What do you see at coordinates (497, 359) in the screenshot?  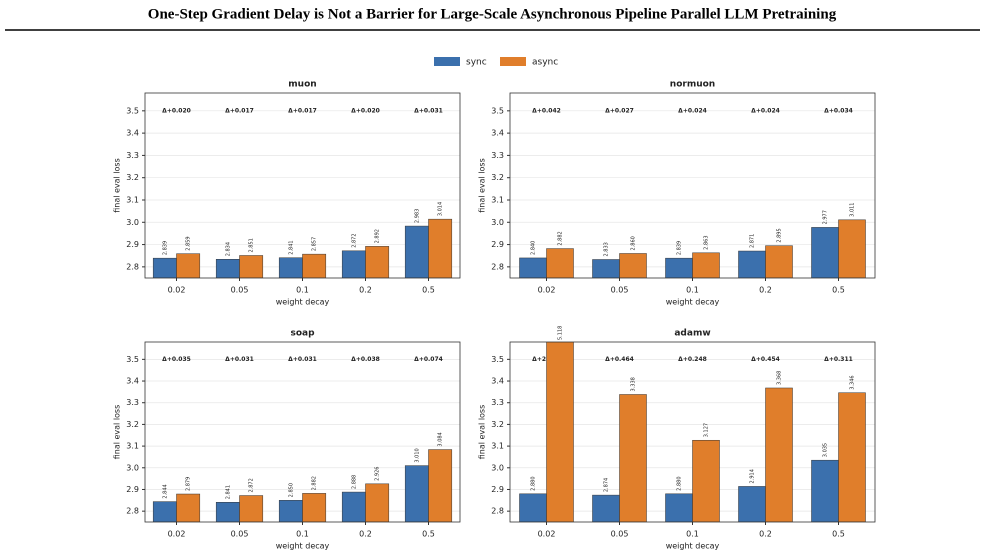 I see `y-tick-label: 3.5` at bounding box center [497, 359].